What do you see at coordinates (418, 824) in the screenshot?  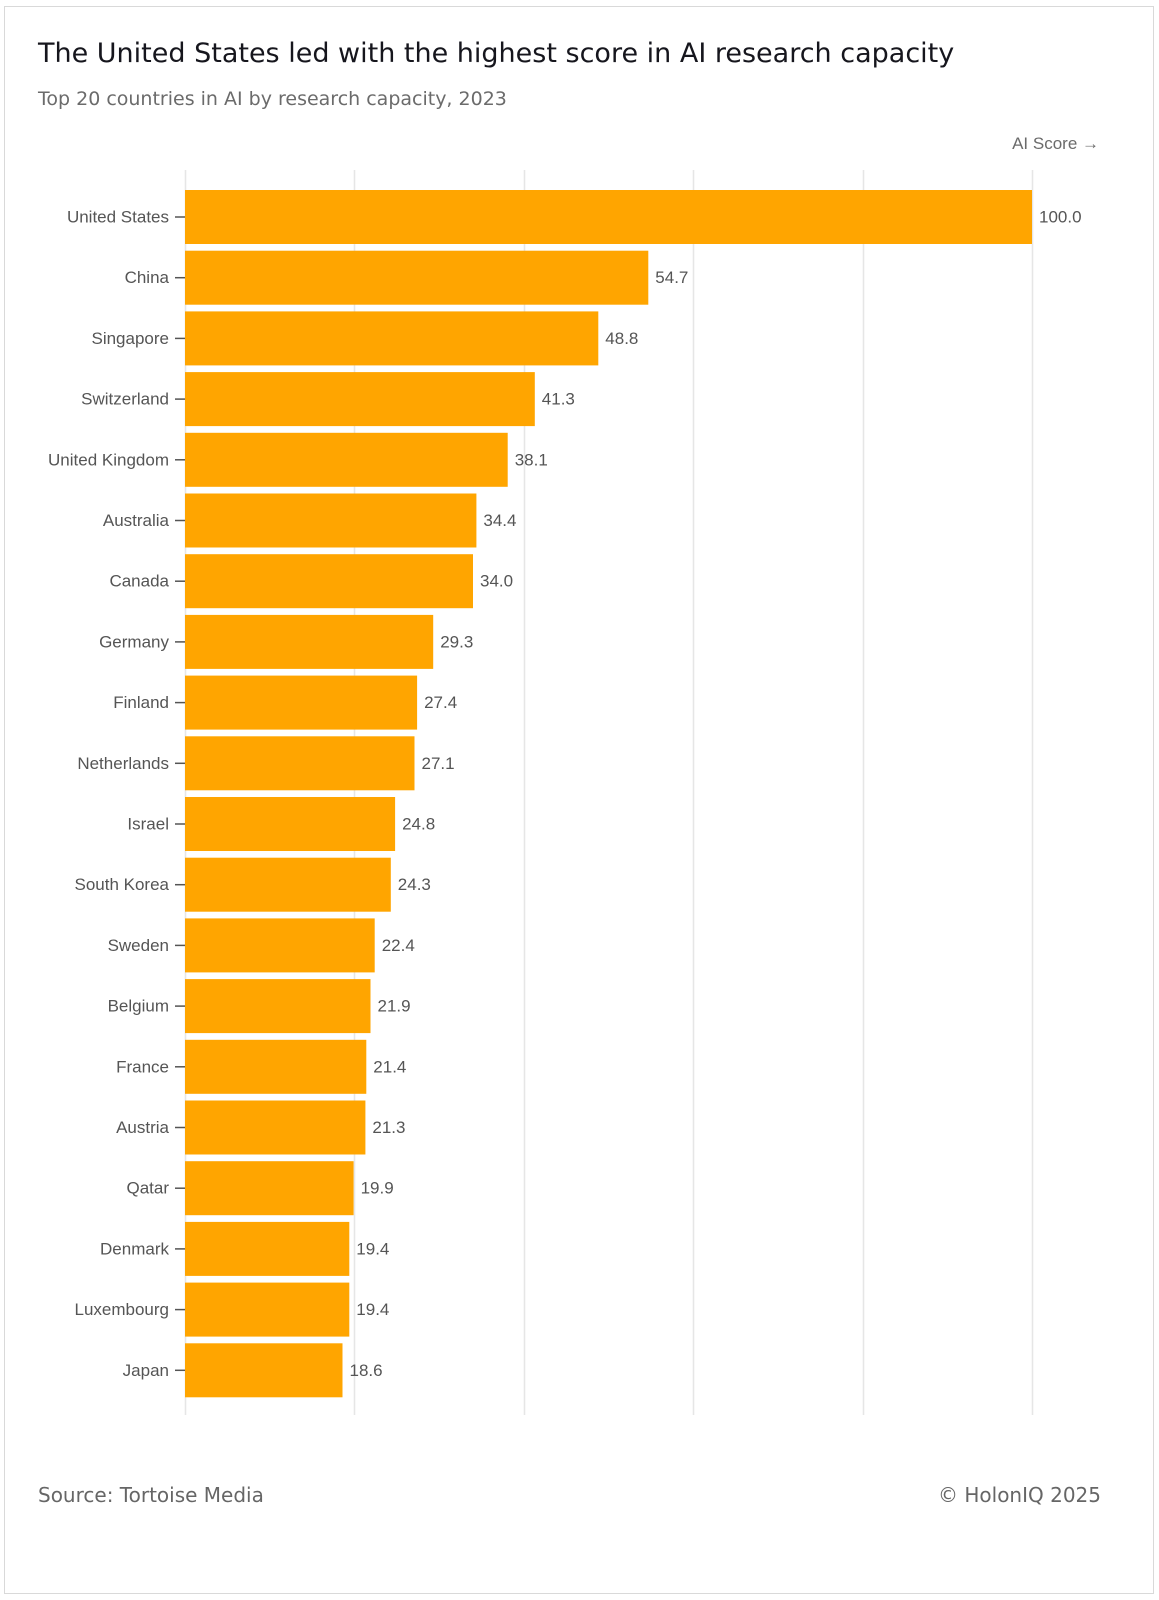 I see `value-label-10: 24.8` at bounding box center [418, 824].